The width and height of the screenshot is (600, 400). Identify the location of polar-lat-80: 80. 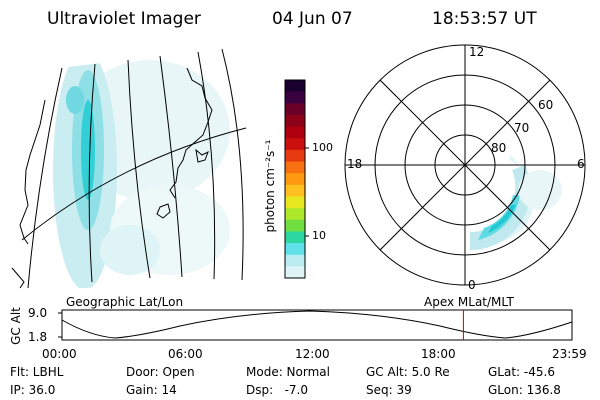
(499, 148).